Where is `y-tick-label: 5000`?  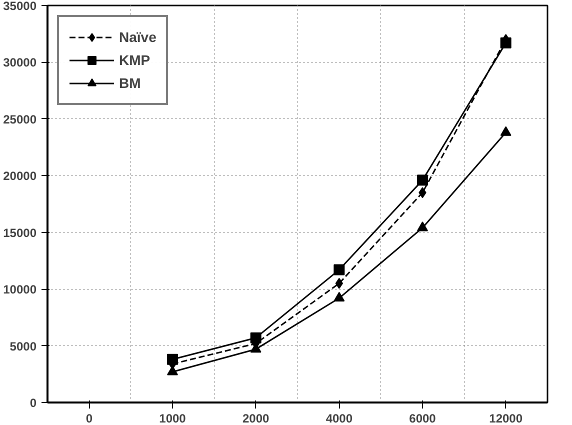
y-tick-label: 5000 is located at coordinates (23, 346).